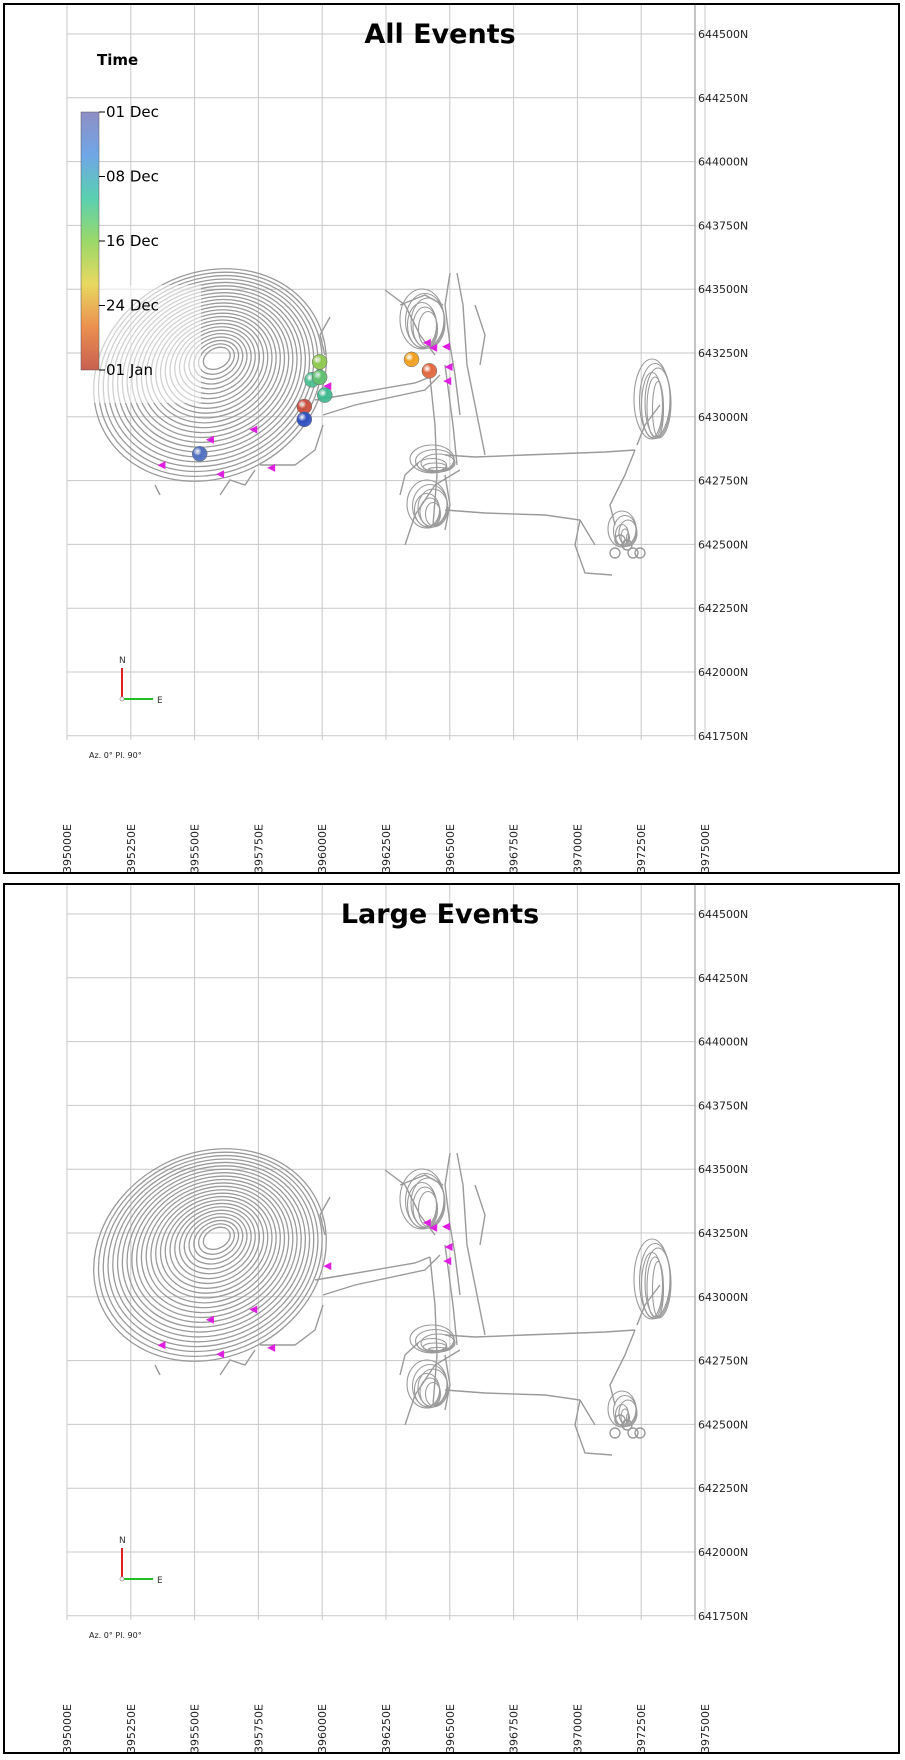 This screenshot has width=905, height=1760. What do you see at coordinates (386, 848) in the screenshot?
I see `easting-label: 396250E` at bounding box center [386, 848].